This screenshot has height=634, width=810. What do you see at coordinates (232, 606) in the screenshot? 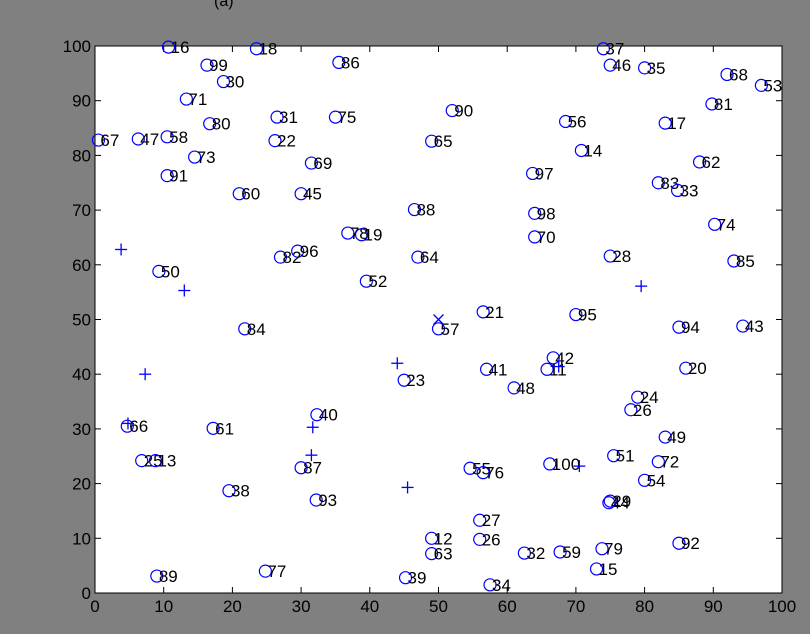
I see `x-tick-label: 20` at bounding box center [232, 606].